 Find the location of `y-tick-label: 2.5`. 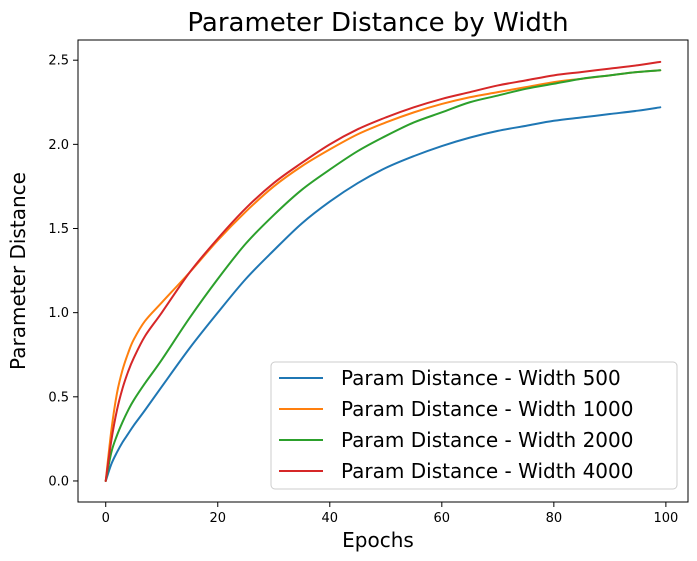

y-tick-label: 2.5 is located at coordinates (58, 61).